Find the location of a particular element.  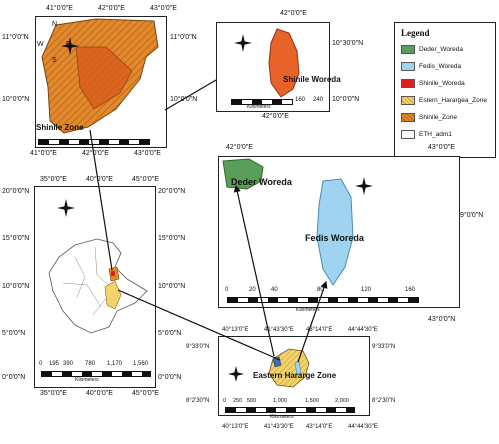

tick-right: 5°0'0"N is located at coordinates (170, 333).